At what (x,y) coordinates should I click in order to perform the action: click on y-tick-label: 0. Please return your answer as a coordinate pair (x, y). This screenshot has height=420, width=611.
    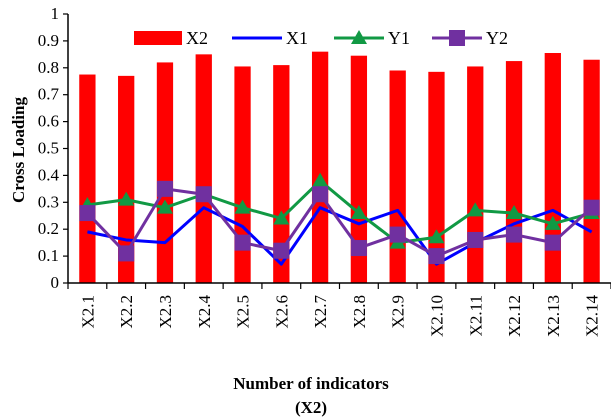
    Looking at the image, I should click on (55, 282).